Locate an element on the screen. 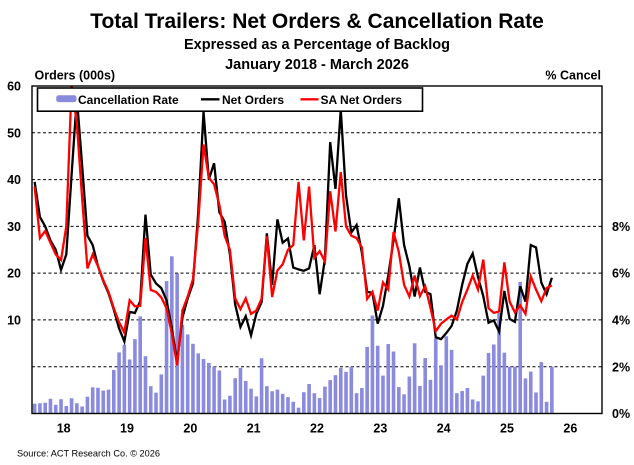 This screenshot has width=634, height=465. svg-text:Source: ACT Research Co. © 202: Source: ACT Research Co. © 2026 is located at coordinates (88, 454).